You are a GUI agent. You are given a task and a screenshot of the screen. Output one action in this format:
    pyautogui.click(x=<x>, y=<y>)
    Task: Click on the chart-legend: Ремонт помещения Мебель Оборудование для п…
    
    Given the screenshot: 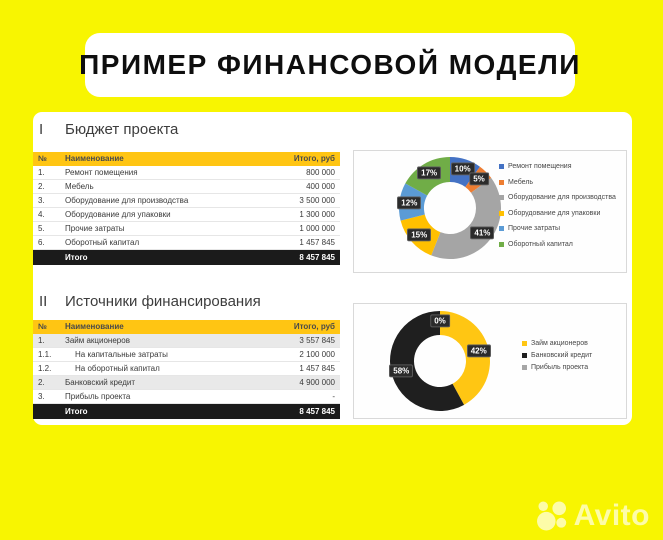 What is the action you would take?
    pyautogui.click(x=557, y=205)
    